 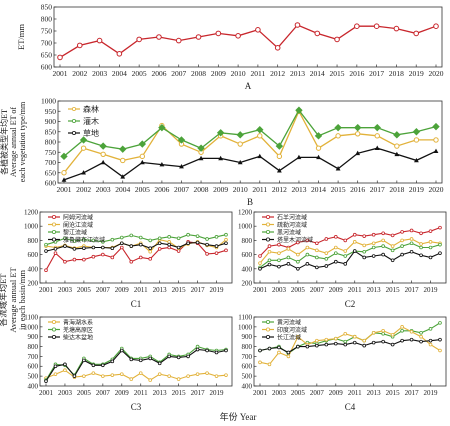 I want to click on y-tick-label: 1000, so click(x=31, y=227).